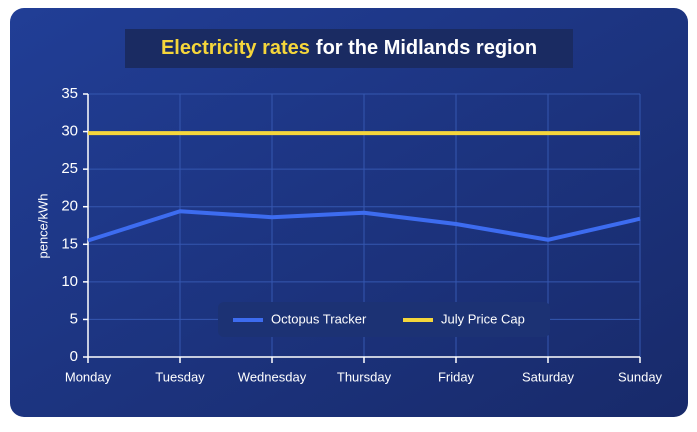 Image resolution: width=697 pixels, height=432 pixels. I want to click on x-tick-label: Tuesday, so click(180, 376).